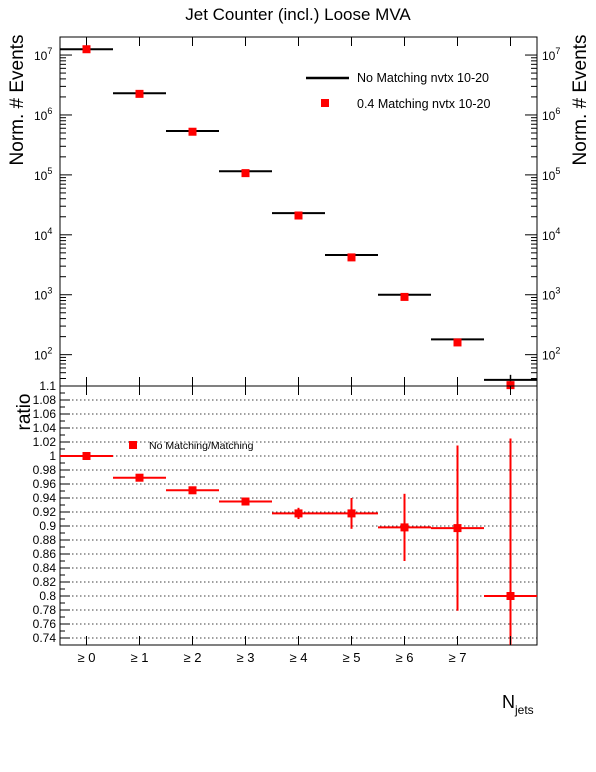 This screenshot has height=772, width=596. Describe the element at coordinates (45, 428) in the screenshot. I see `ratio-y-tick-label: 1.04` at that location.